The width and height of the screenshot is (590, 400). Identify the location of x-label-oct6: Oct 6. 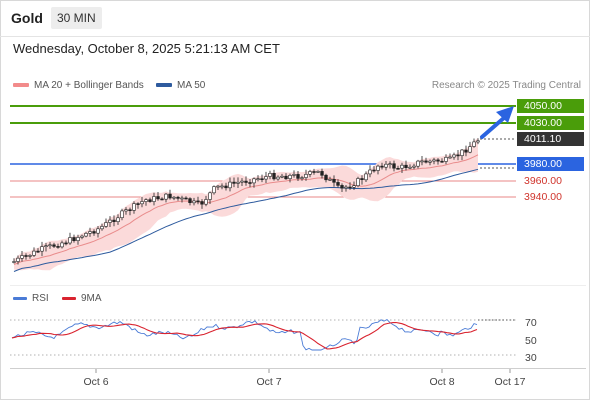
(96, 382).